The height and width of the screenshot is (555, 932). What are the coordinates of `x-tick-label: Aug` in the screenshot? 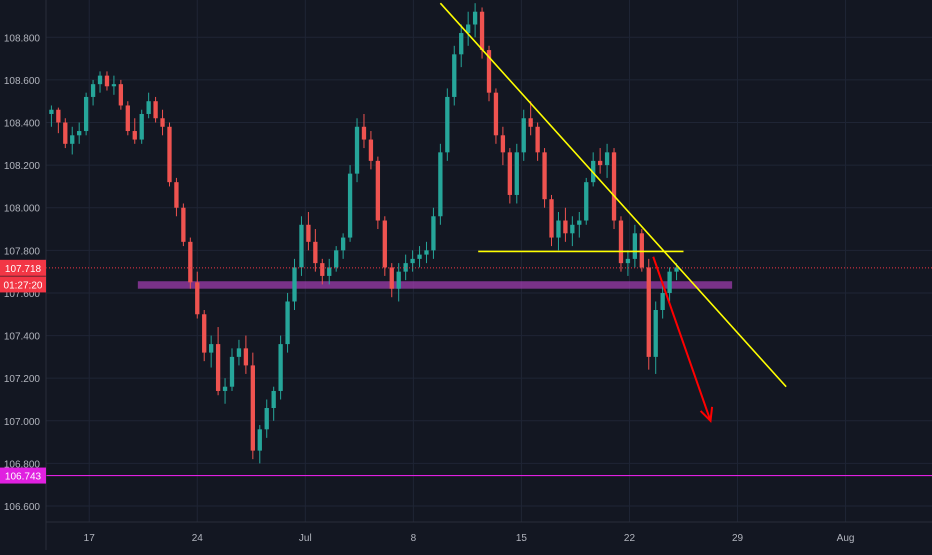 It's located at (846, 538).